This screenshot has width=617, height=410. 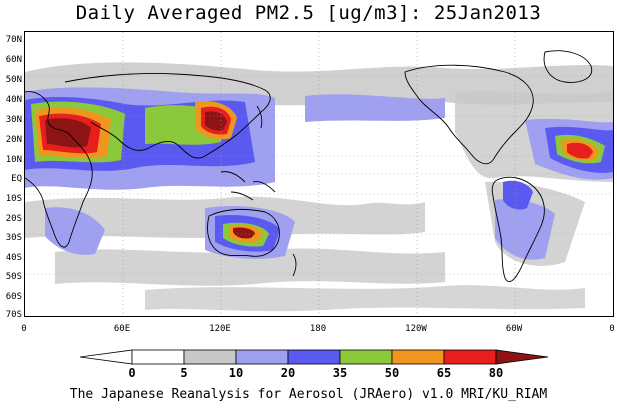 What do you see at coordinates (392, 373) in the screenshot?
I see `colorbar-label-50: 50` at bounding box center [392, 373].